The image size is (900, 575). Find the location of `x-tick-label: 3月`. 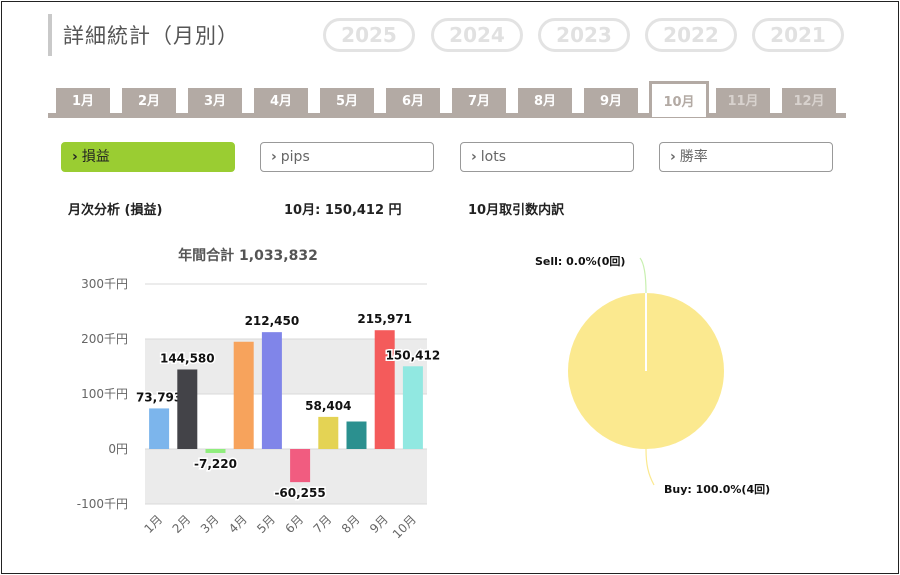

x-tick-label: 3月 is located at coordinates (210, 524).